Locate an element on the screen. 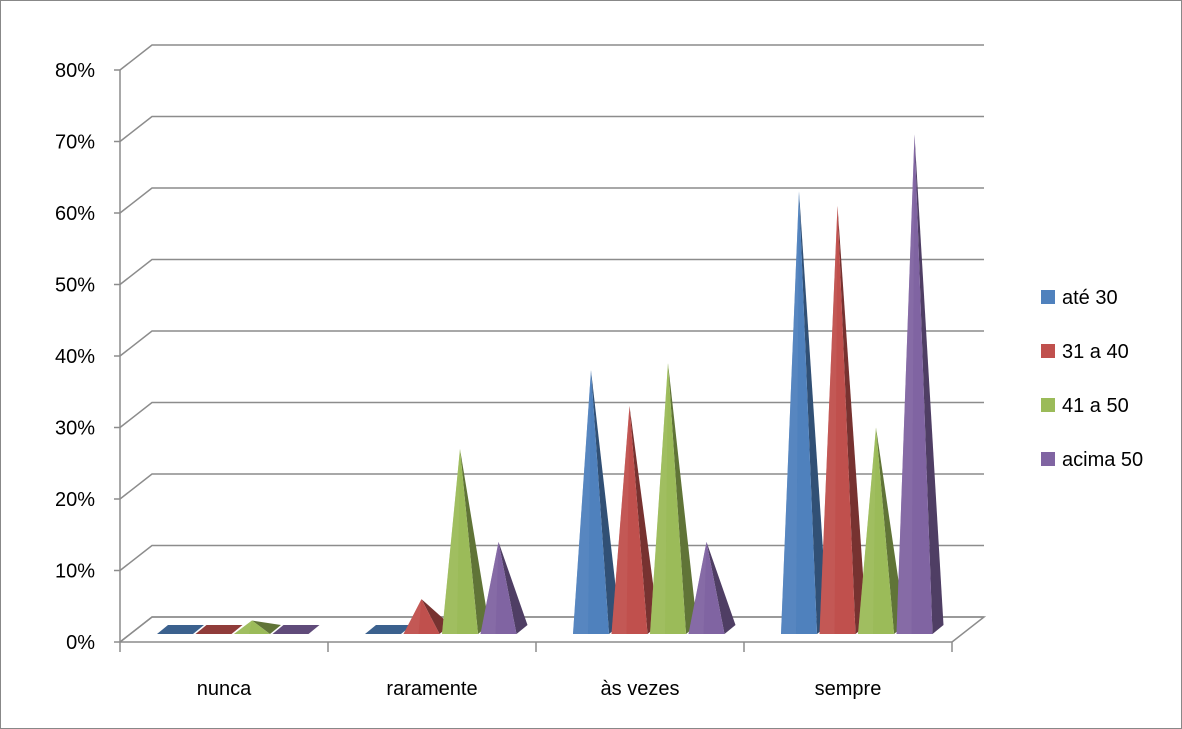 Image resolution: width=1182 pixels, height=729 pixels. legend-label: acima 50 is located at coordinates (1102, 460).